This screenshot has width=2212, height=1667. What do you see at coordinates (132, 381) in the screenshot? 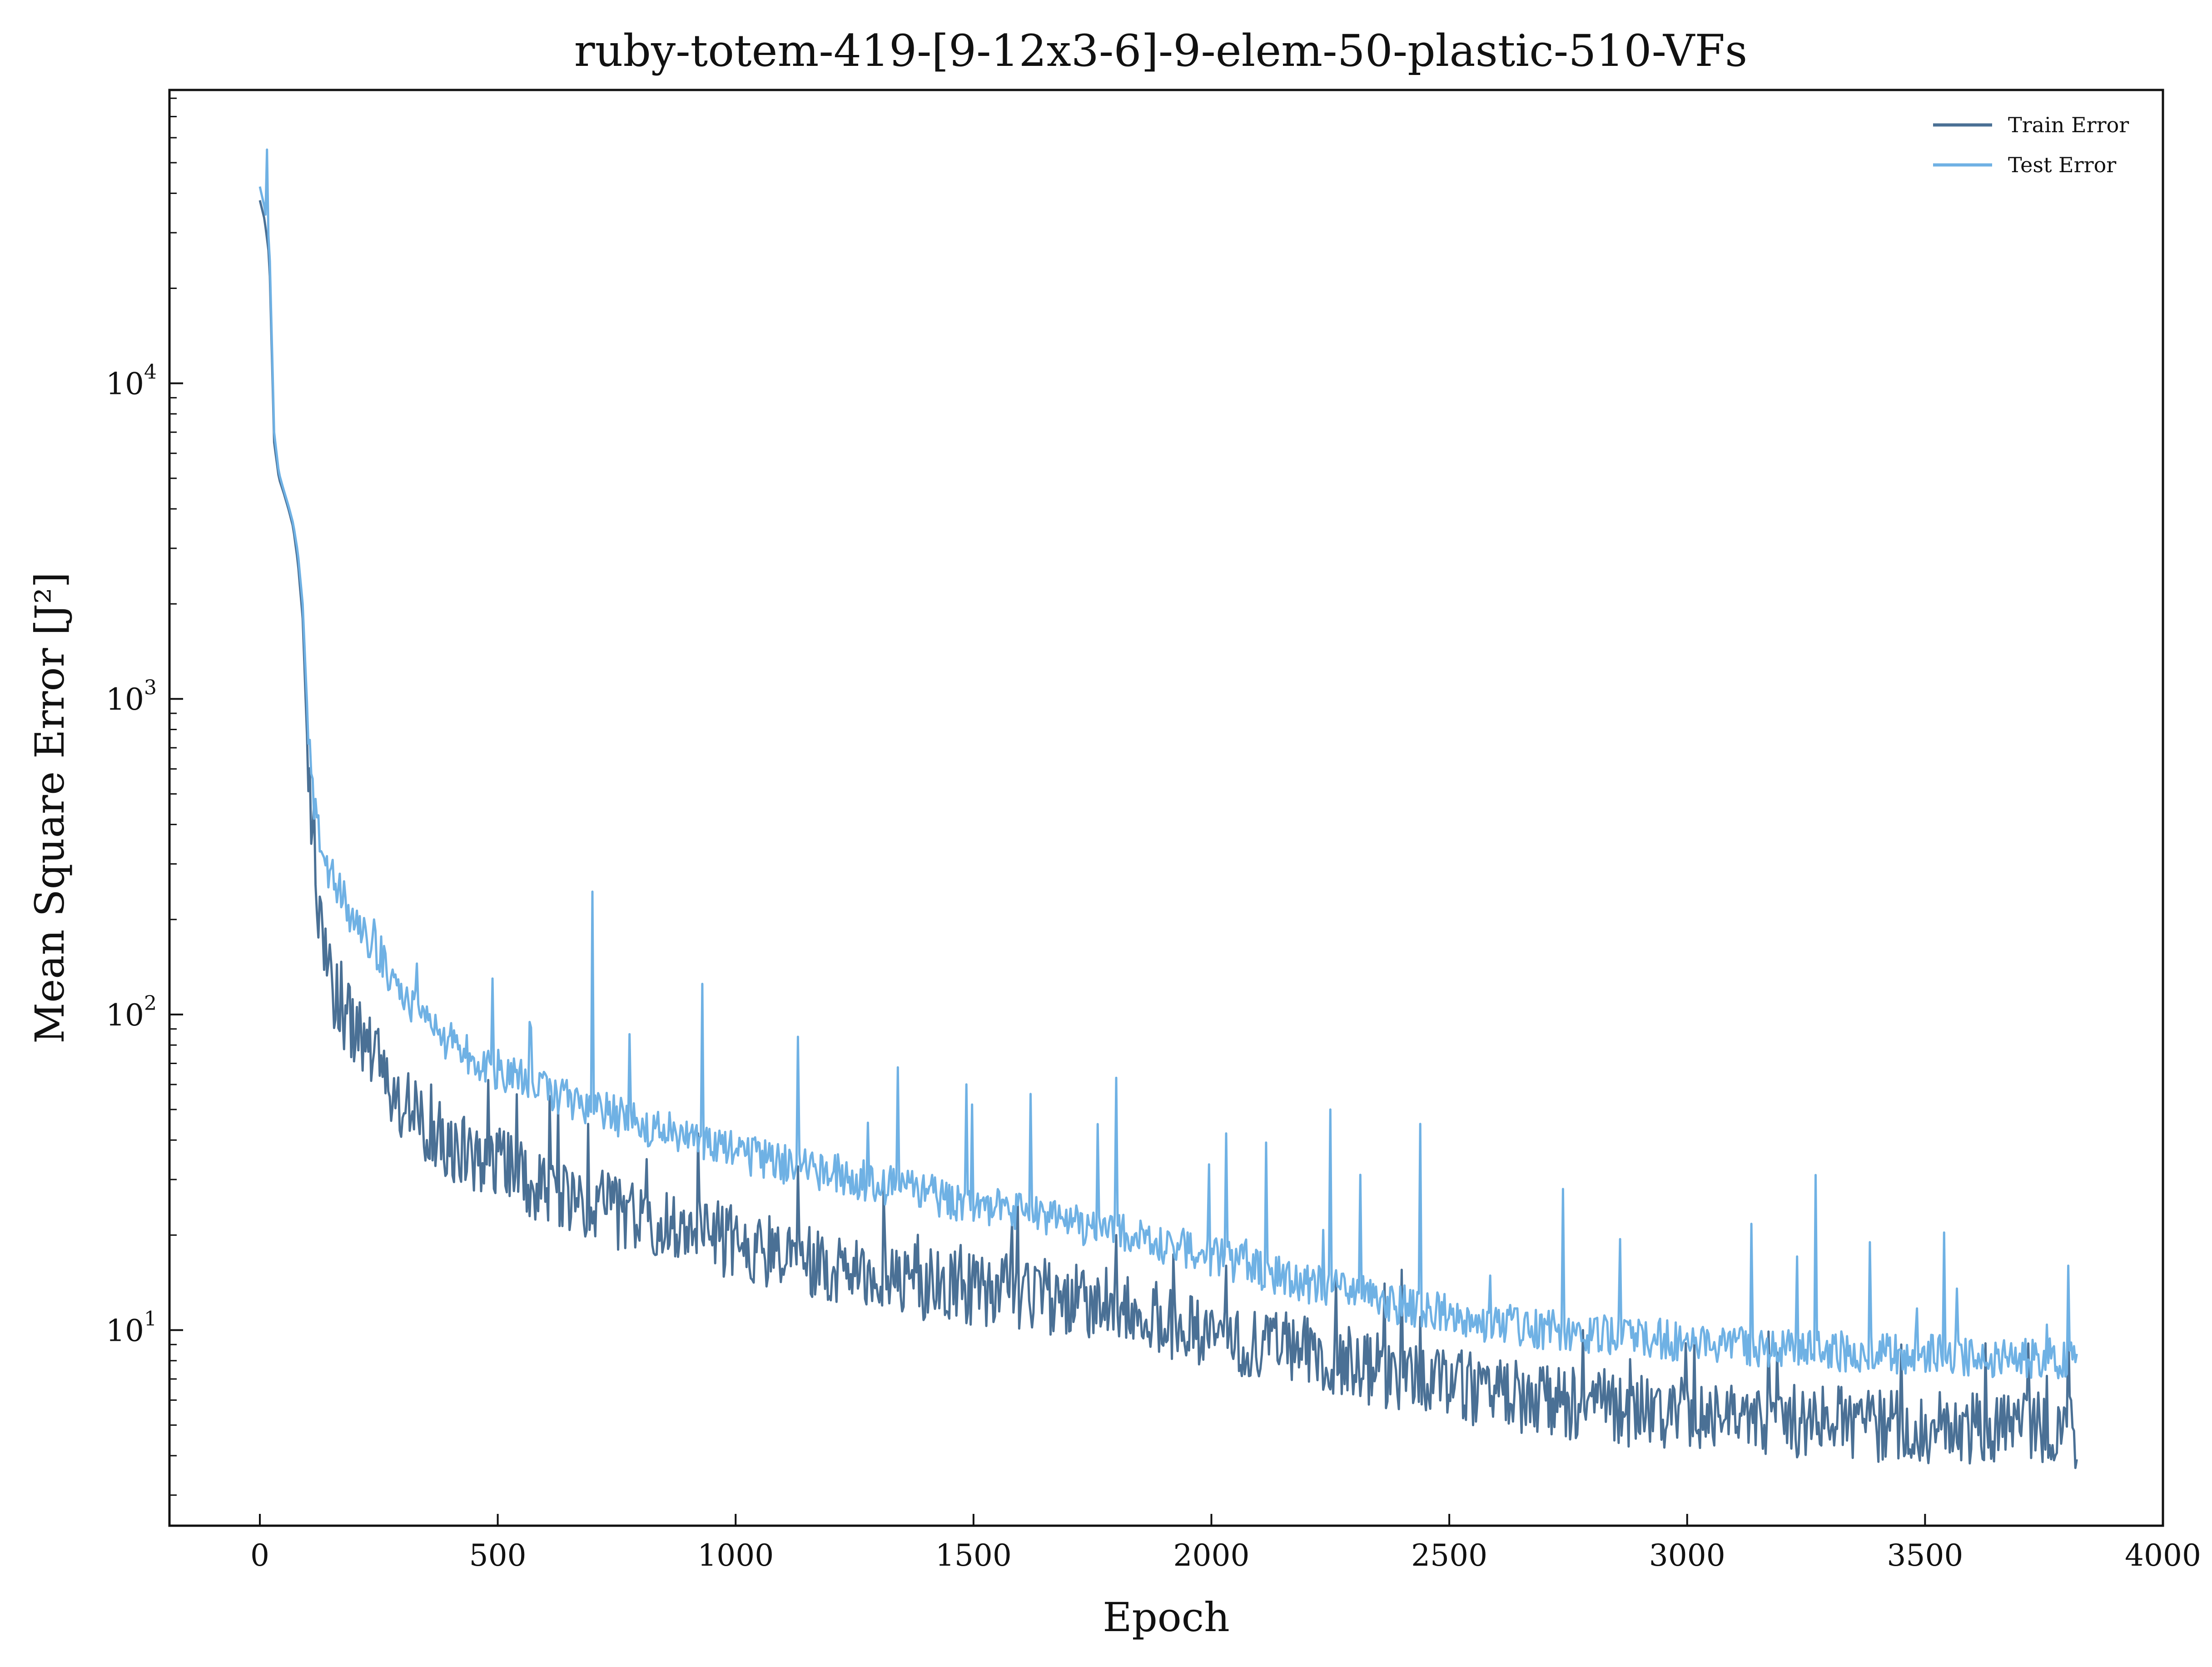
I see `y-tick-label: 10⁴` at bounding box center [132, 381].